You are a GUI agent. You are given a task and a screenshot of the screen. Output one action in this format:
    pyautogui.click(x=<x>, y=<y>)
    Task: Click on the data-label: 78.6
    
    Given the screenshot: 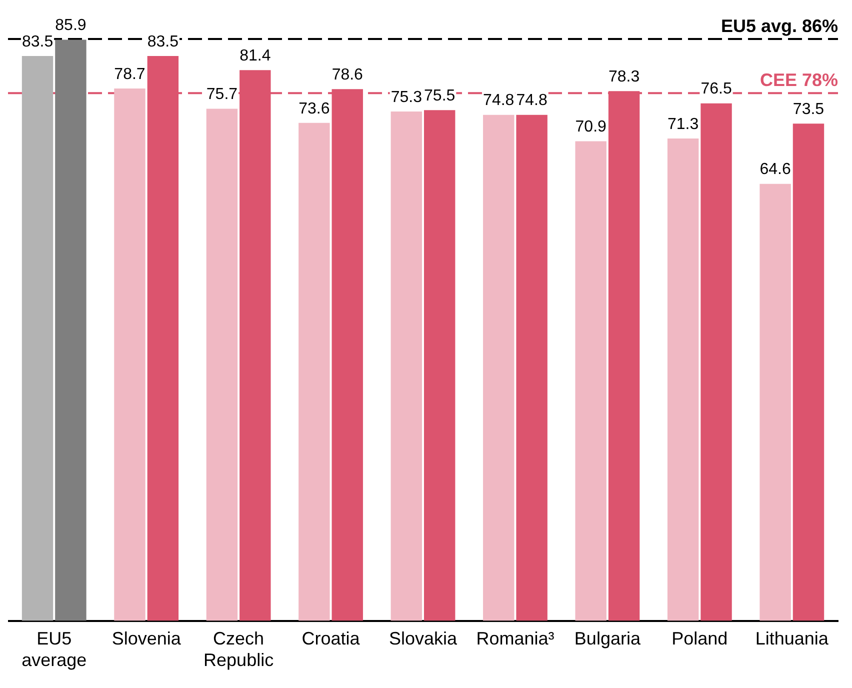 What is the action you would take?
    pyautogui.click(x=348, y=75)
    